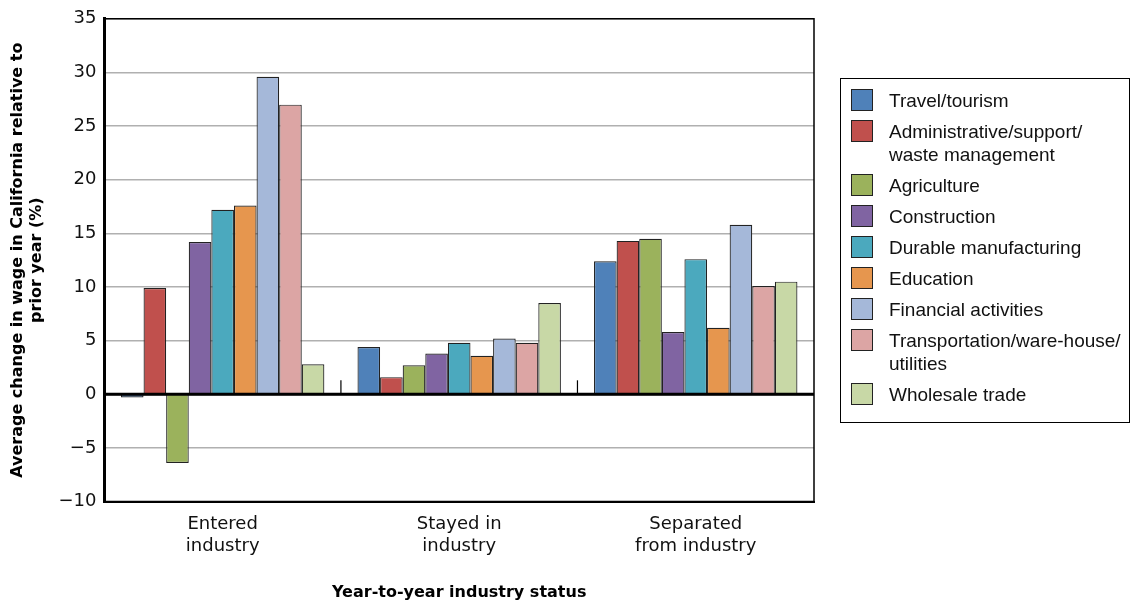 This screenshot has height=610, width=1138. I want to click on legend-label: Administrative/support/waste management, so click(986, 143).